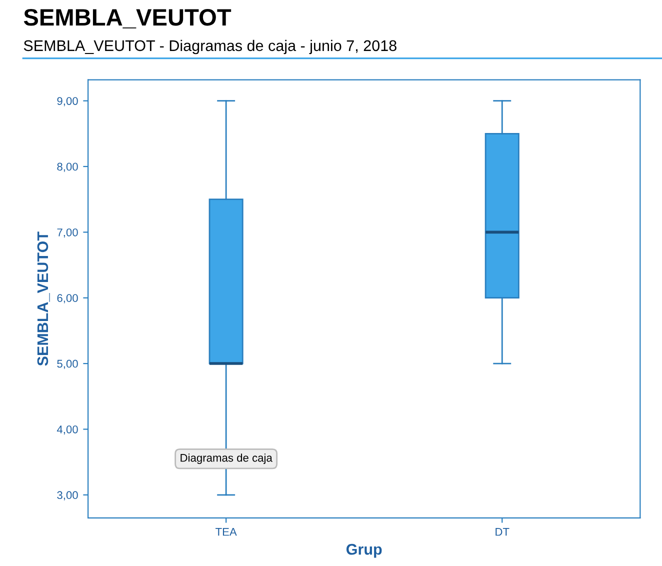 Image resolution: width=662 pixels, height=566 pixels. I want to click on y-tick-label: 4,00, so click(67, 430).